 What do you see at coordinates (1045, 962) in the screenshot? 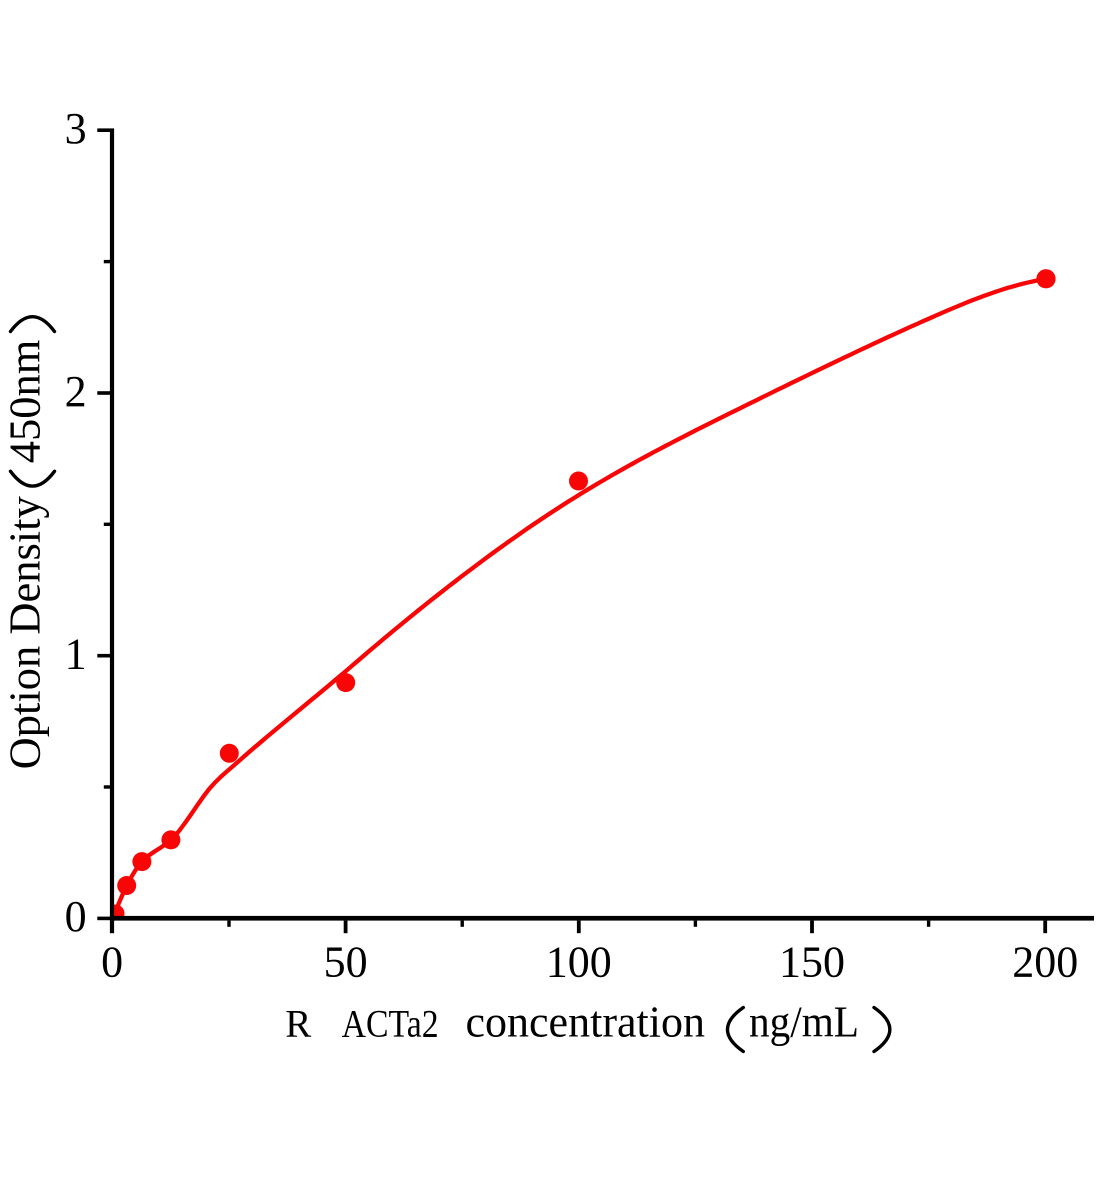
I see `svg-text: 200` at bounding box center [1045, 962].